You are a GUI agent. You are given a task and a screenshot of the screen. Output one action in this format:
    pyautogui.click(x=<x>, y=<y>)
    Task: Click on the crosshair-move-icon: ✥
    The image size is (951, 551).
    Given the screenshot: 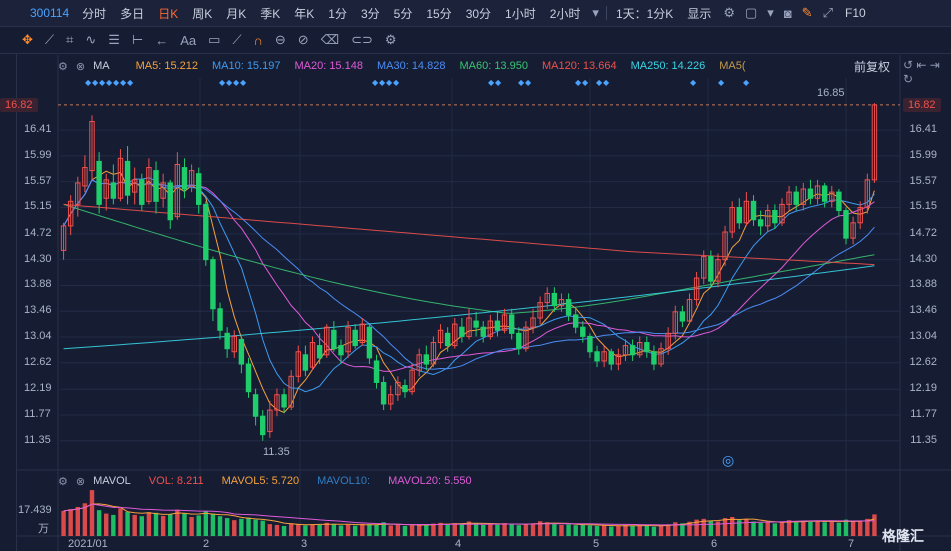 What is the action you would take?
    pyautogui.click(x=27, y=39)
    